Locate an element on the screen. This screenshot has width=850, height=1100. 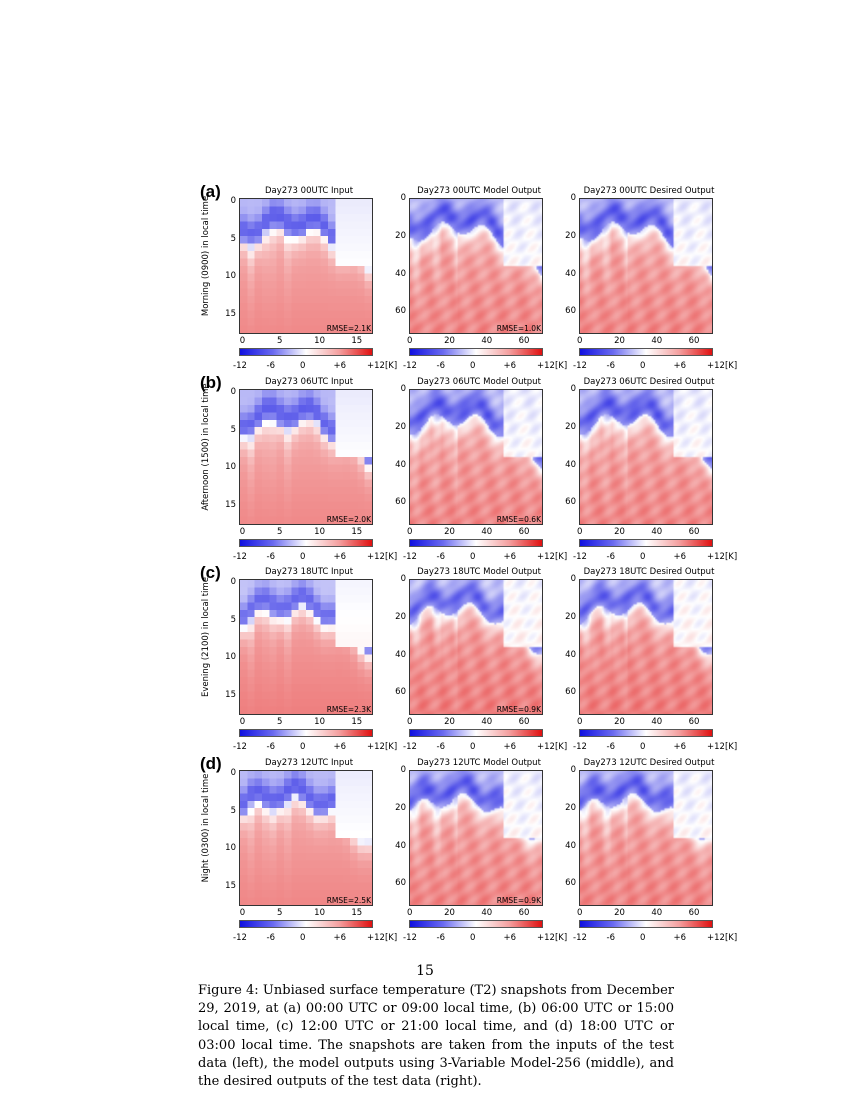
y-tick-label: 5 is located at coordinates (233, 429).